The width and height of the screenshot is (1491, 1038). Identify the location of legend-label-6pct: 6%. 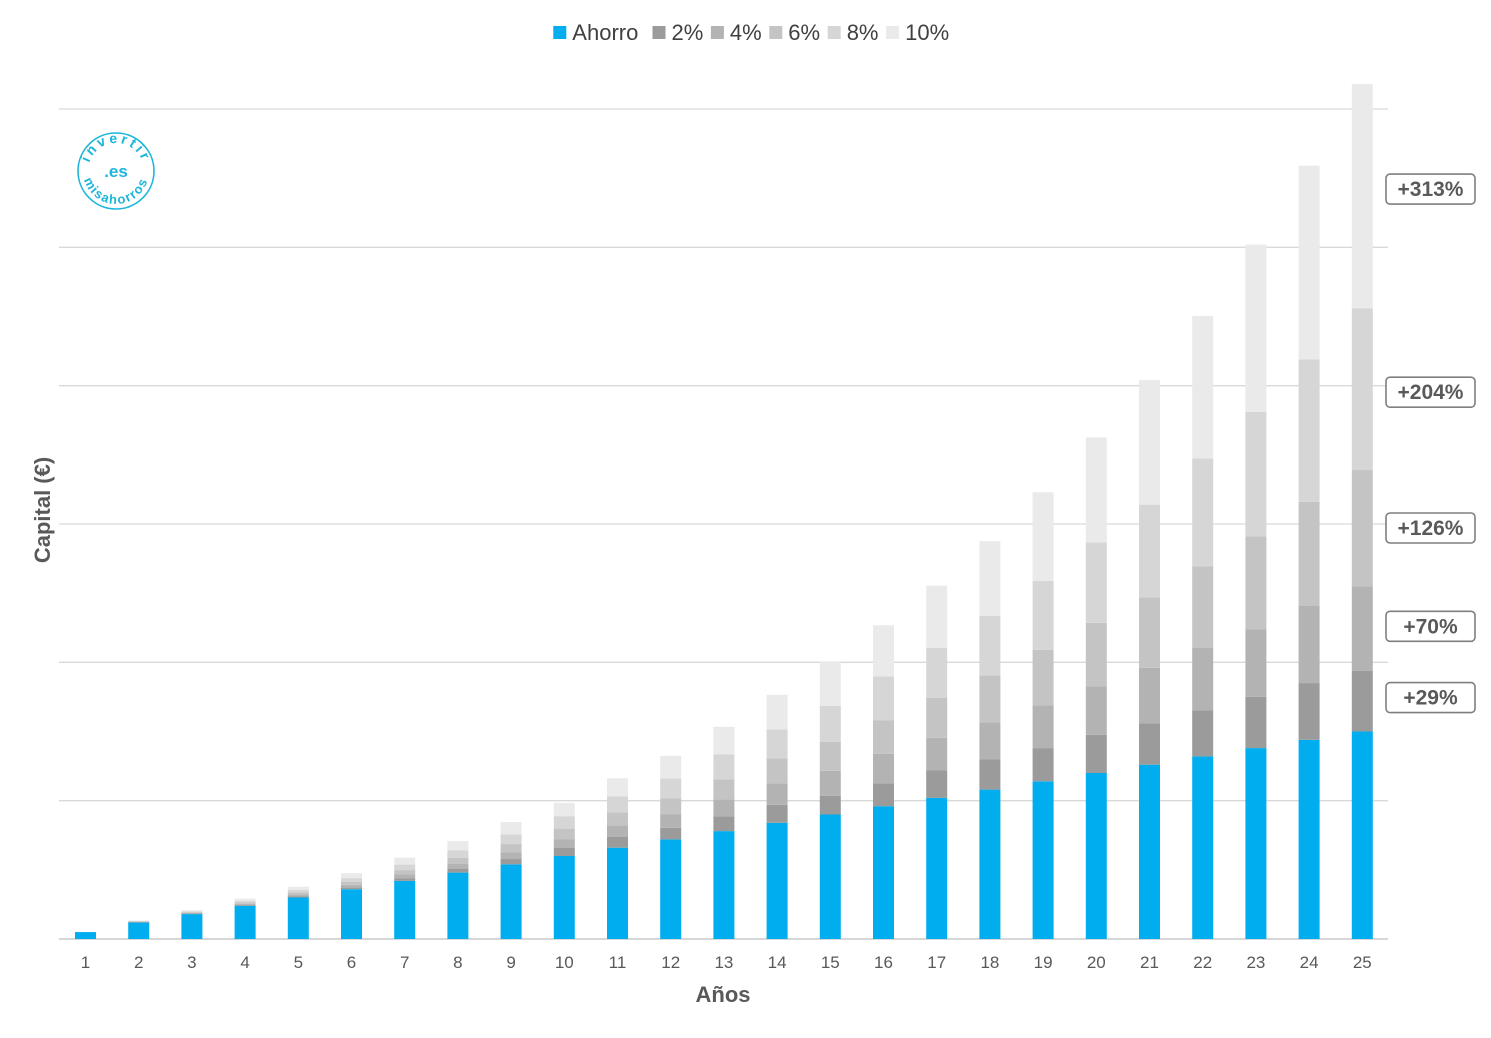
(804, 32).